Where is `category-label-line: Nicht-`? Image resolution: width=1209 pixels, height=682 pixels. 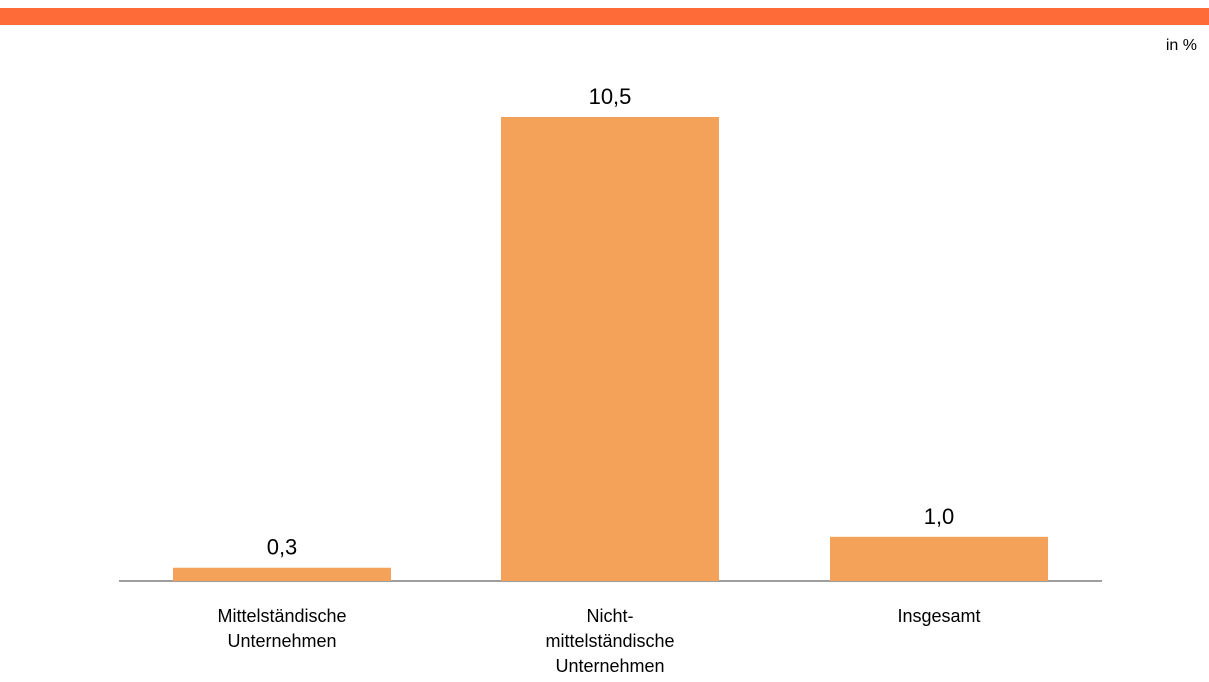 category-label-line: Nicht- is located at coordinates (609, 616).